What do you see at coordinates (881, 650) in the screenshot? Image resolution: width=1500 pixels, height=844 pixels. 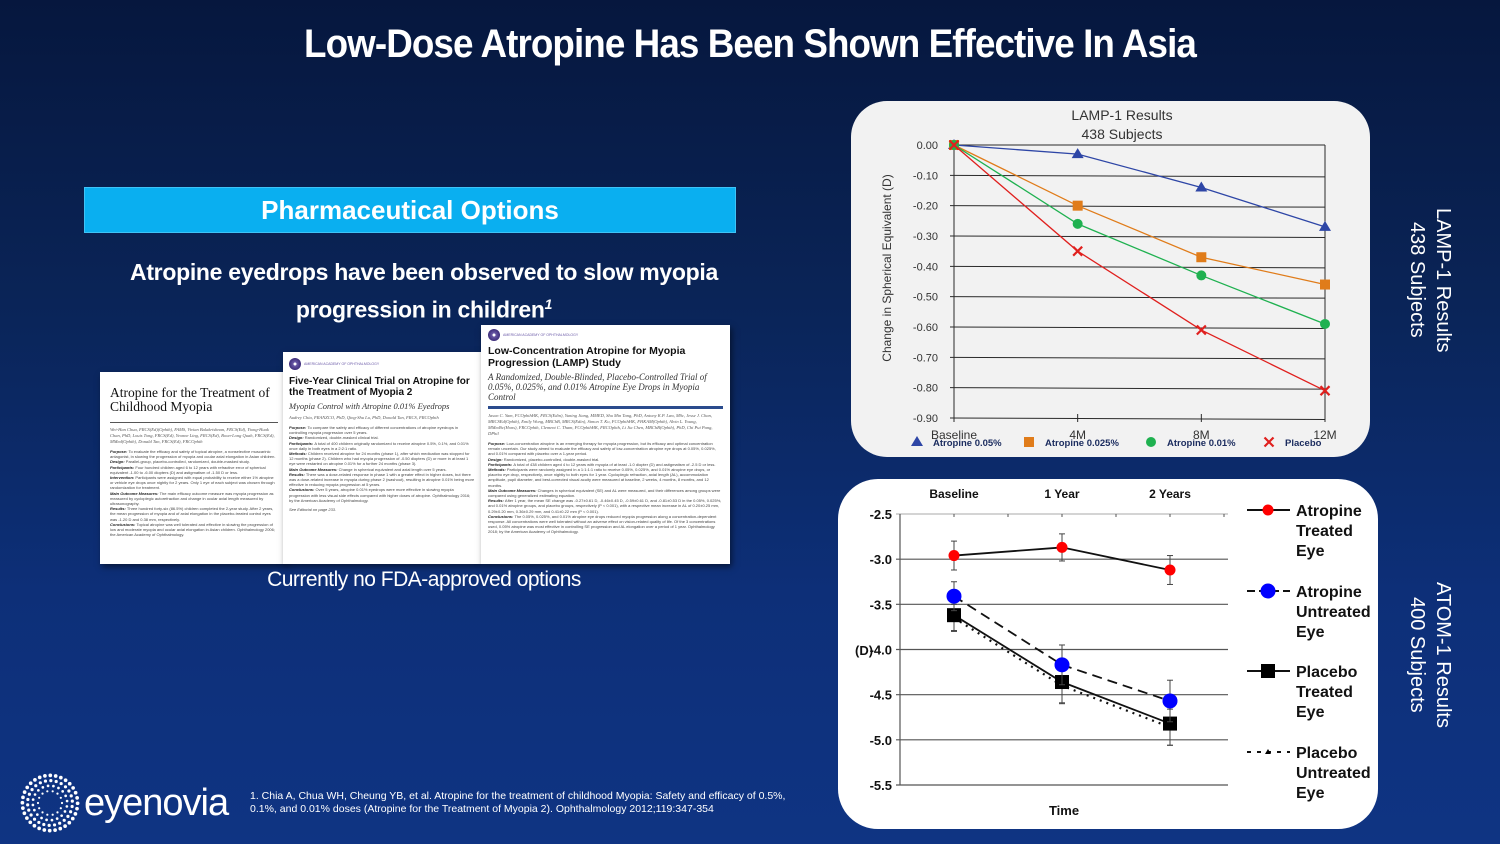 I see `y-tick-label: -4.0` at bounding box center [881, 650].